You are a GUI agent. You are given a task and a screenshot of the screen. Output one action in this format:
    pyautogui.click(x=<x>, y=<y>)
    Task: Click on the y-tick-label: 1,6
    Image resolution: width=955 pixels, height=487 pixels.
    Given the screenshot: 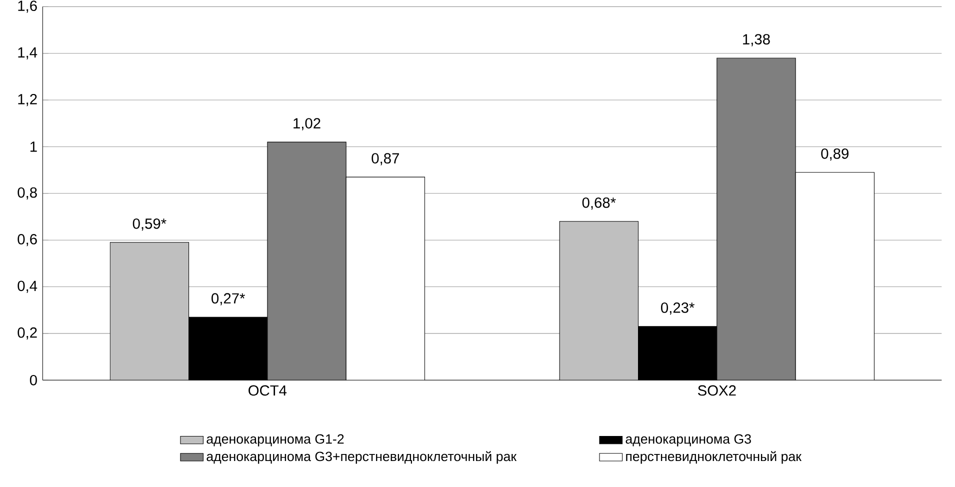 What is the action you would take?
    pyautogui.click(x=27, y=6)
    